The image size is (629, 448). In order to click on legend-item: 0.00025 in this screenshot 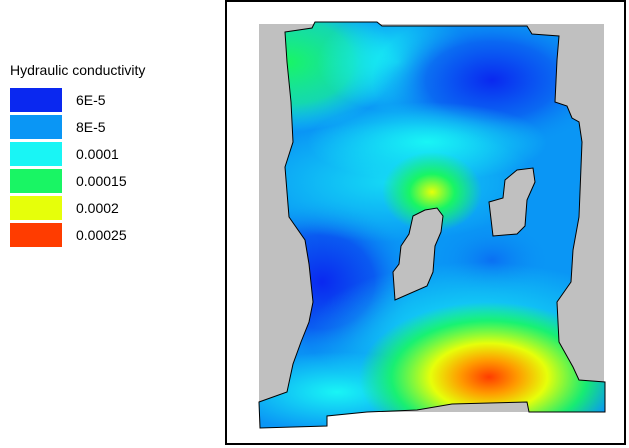, I will do `click(77, 234)`.